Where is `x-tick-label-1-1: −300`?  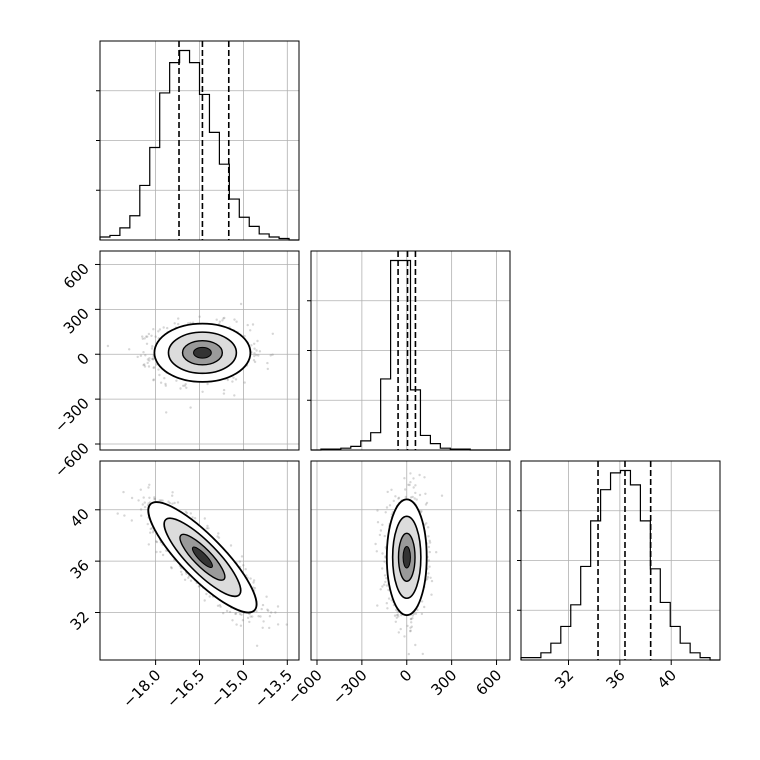 x-tick-label-1-1: −300 is located at coordinates (350, 687).